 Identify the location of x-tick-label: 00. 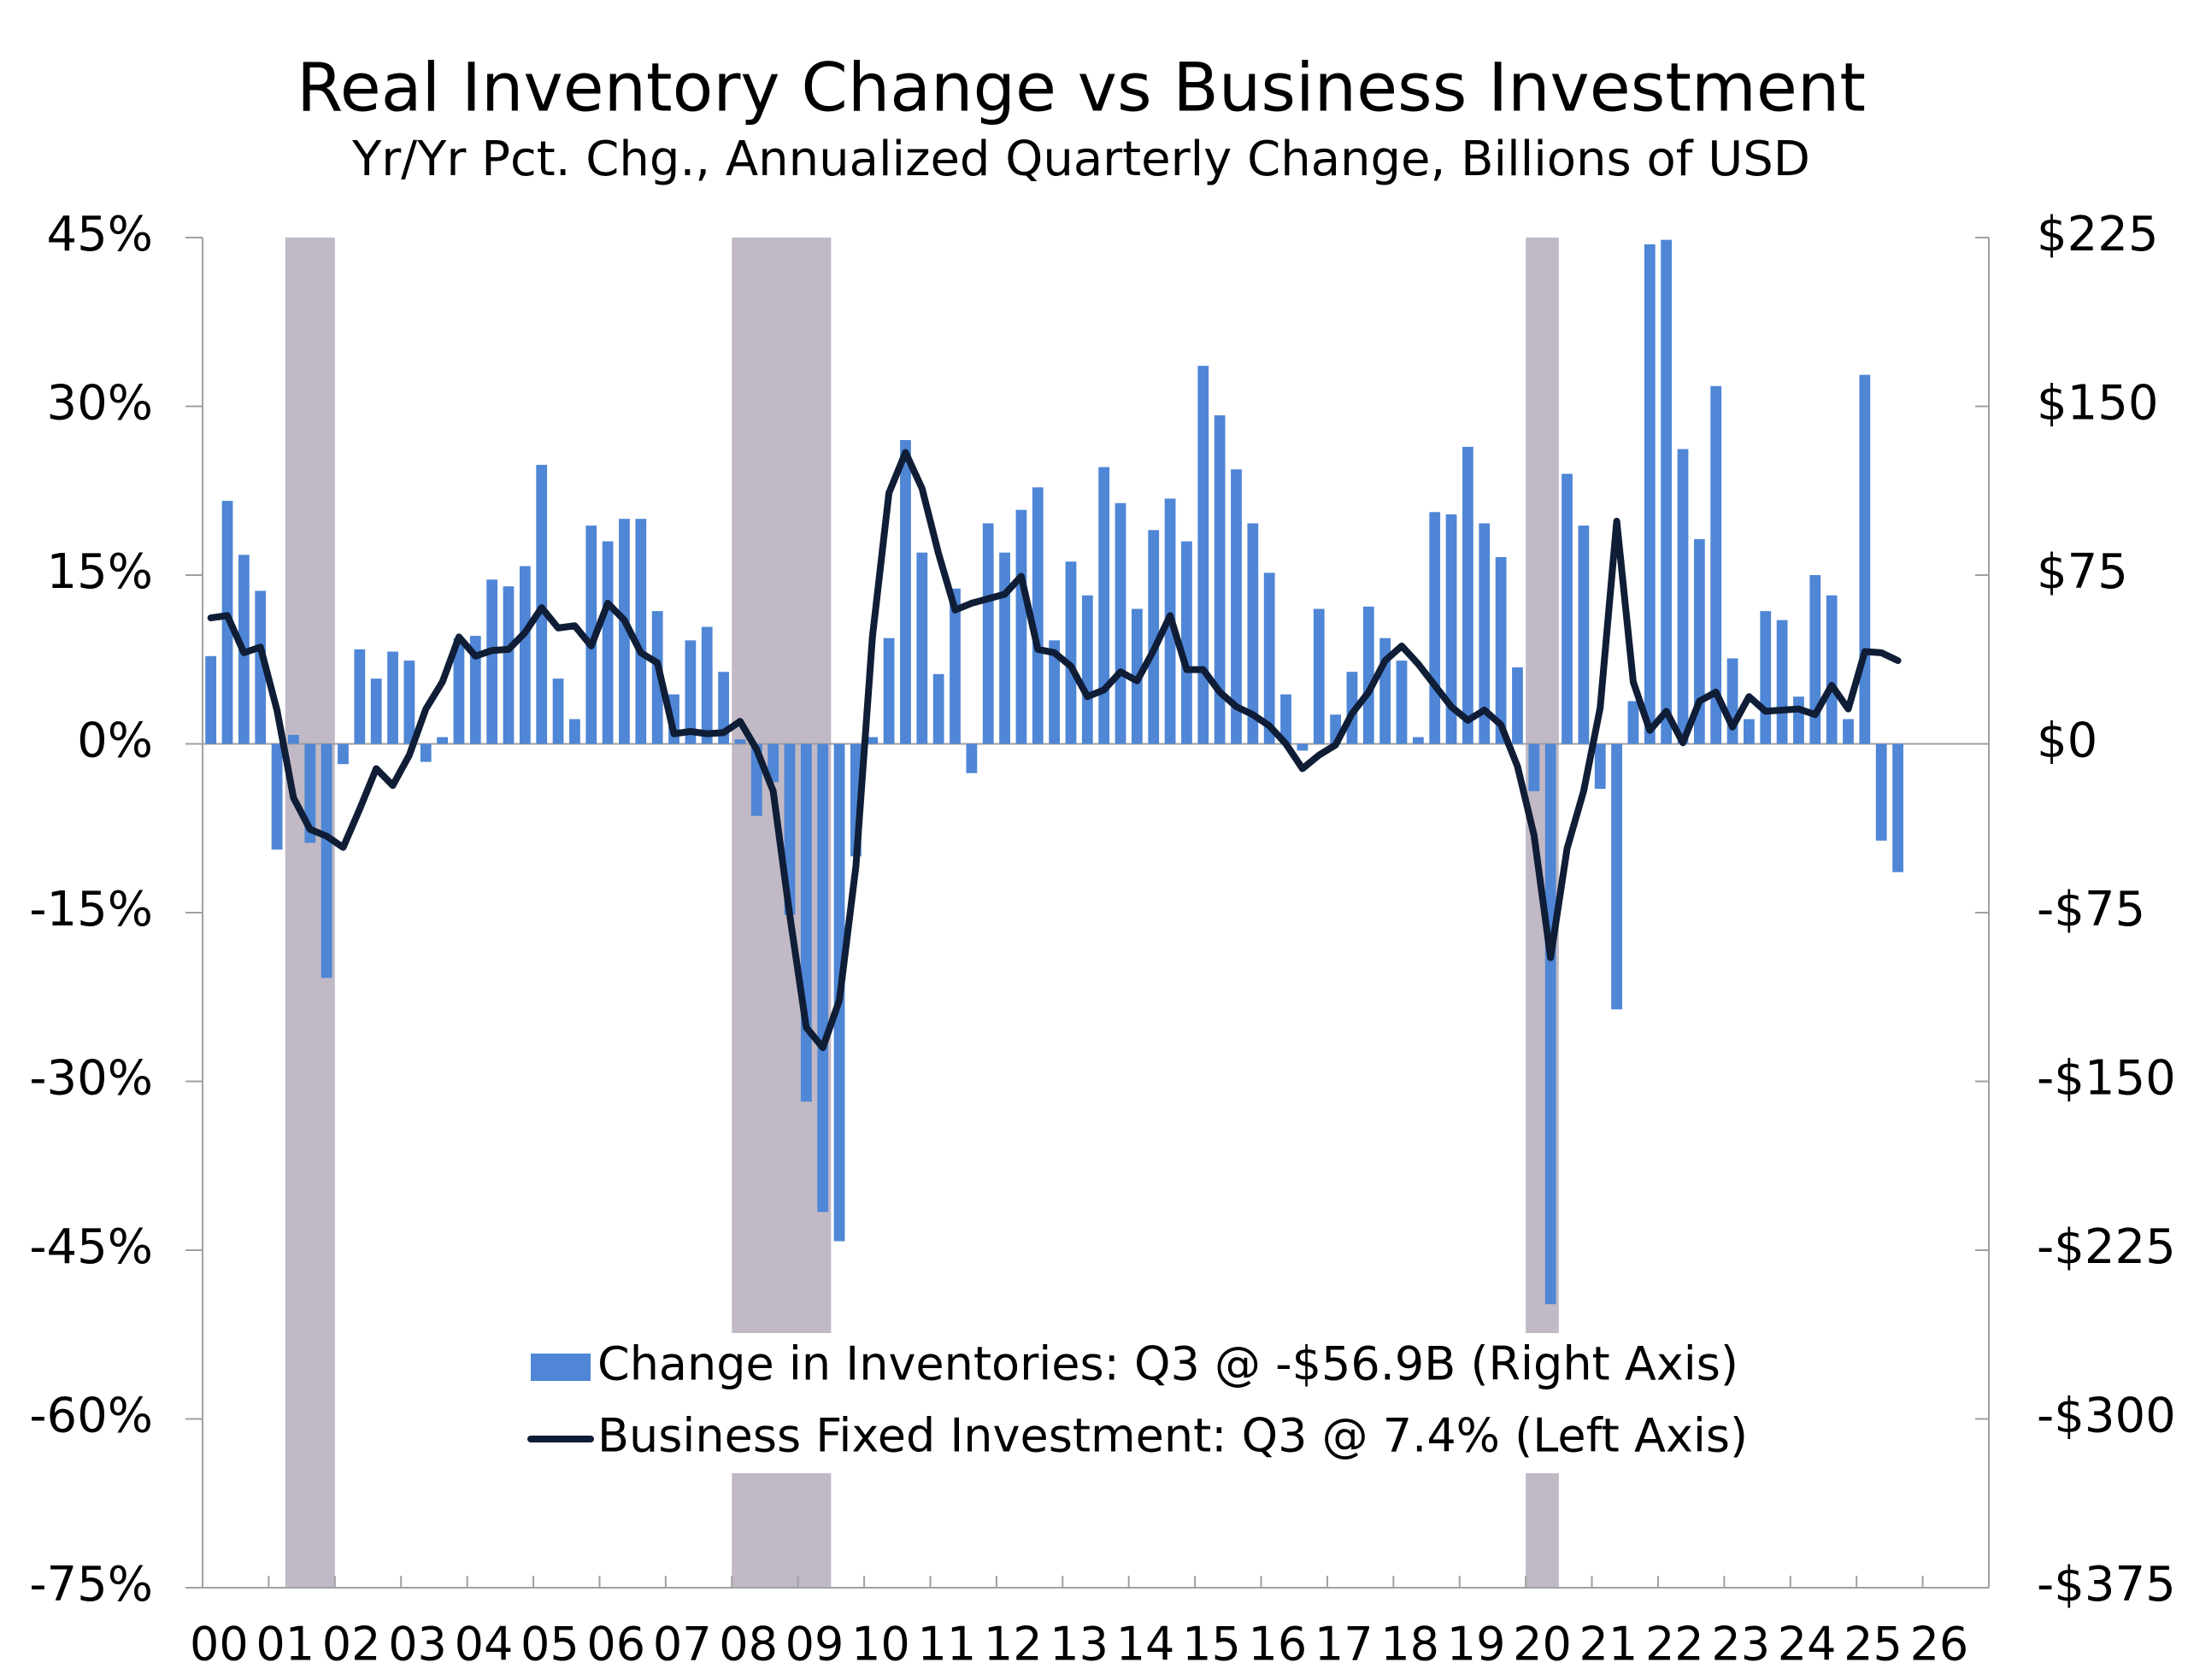
(219, 1644).